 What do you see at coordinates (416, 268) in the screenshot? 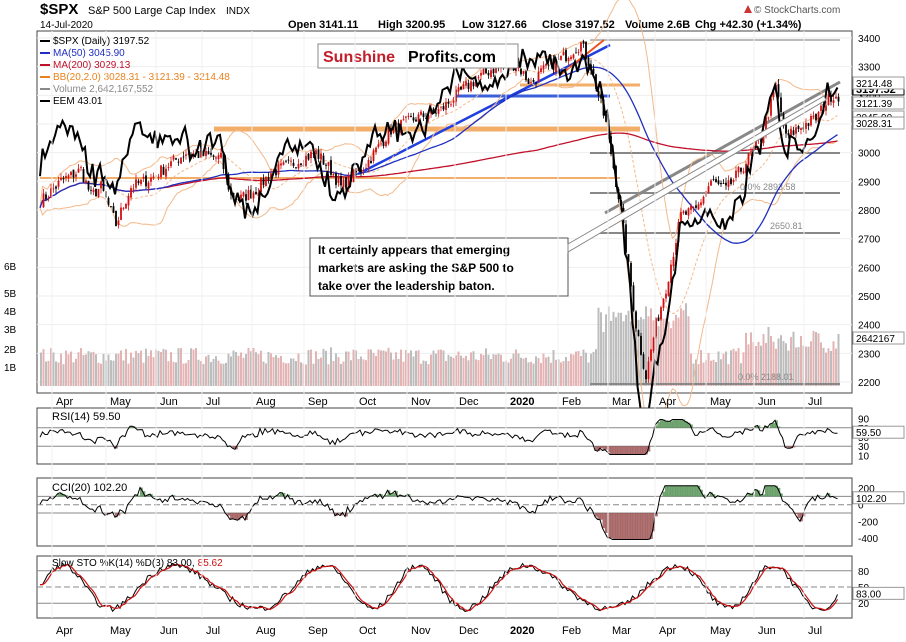
I see `annotation-line-2: markets are asking the S&P 500 to` at bounding box center [416, 268].